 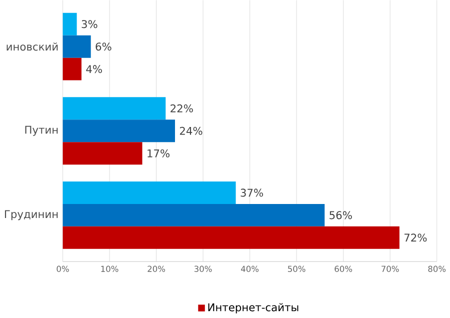 What do you see at coordinates (109, 269) in the screenshot?
I see `x-tick-label: 10%` at bounding box center [109, 269].